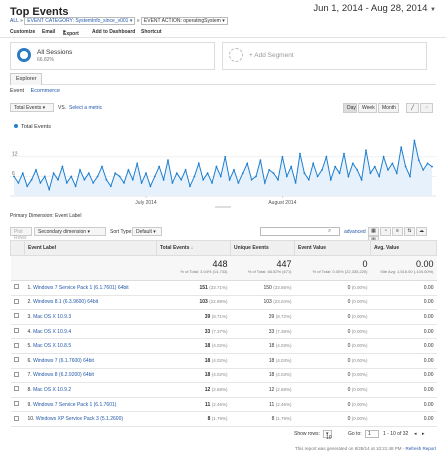 This screenshot has width=446, height=458. What do you see at coordinates (63, 375) in the screenshot?
I see `row-event-label: Windows 8 (6.2.9200) 64bit` at bounding box center [63, 375].